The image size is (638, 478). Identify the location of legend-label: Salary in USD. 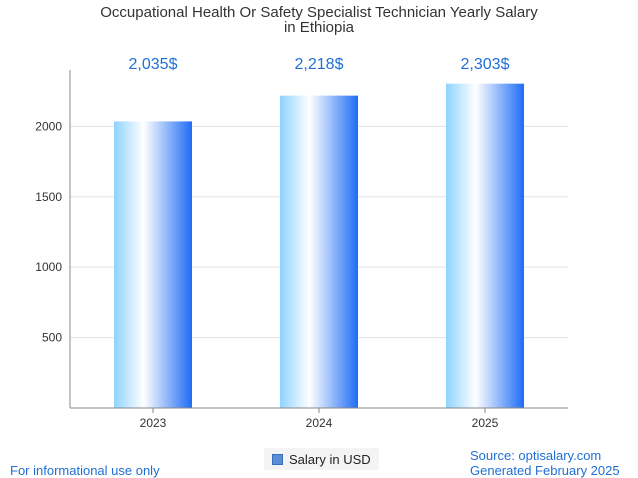
(330, 459).